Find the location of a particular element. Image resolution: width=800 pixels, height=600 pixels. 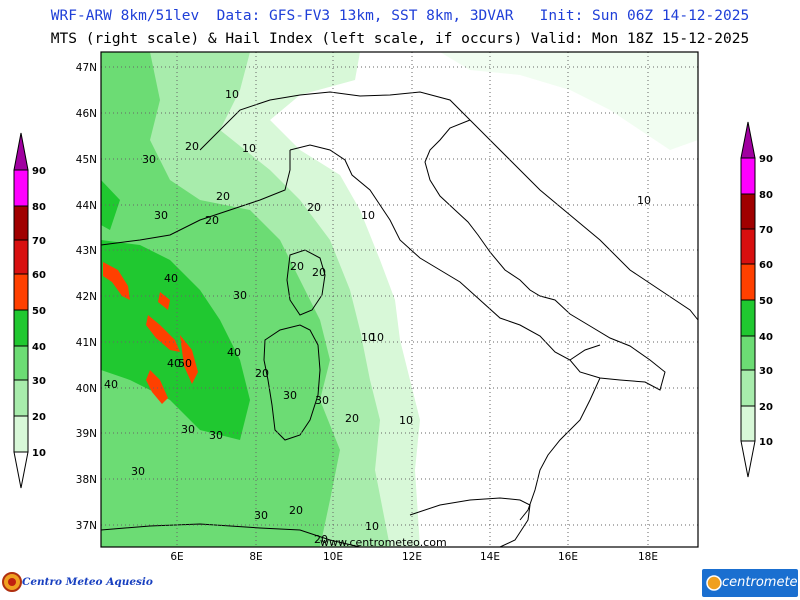

right-scale-label: 70 is located at coordinates (766, 230).